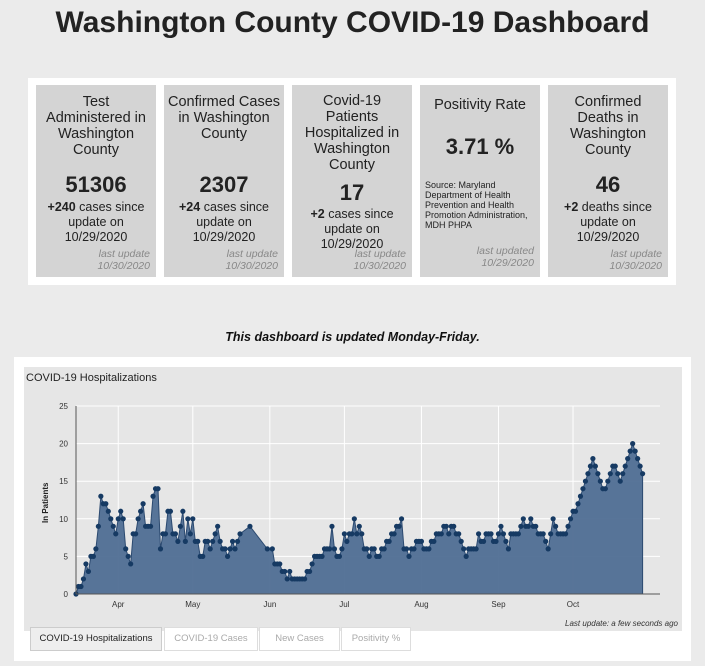 This screenshot has width=705, height=666. What do you see at coordinates (96, 639) in the screenshot?
I see `tab-hospitalizations: COVID-19 Hospitalizations` at bounding box center [96, 639].